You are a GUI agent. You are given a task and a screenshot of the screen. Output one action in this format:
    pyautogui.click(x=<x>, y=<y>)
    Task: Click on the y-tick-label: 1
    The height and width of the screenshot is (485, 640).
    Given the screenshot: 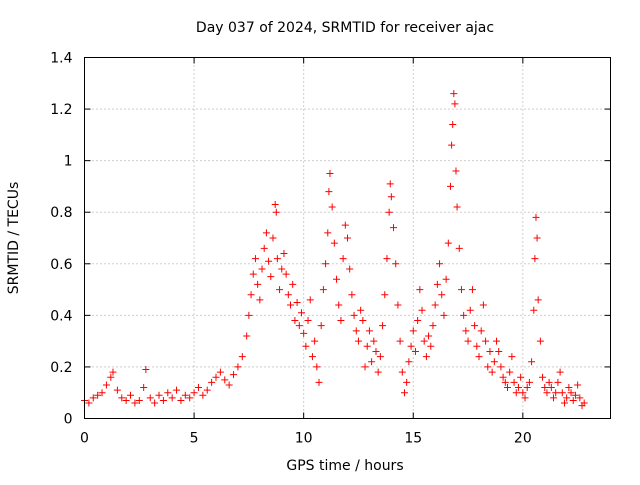 What is the action you would take?
    pyautogui.click(x=68, y=162)
    